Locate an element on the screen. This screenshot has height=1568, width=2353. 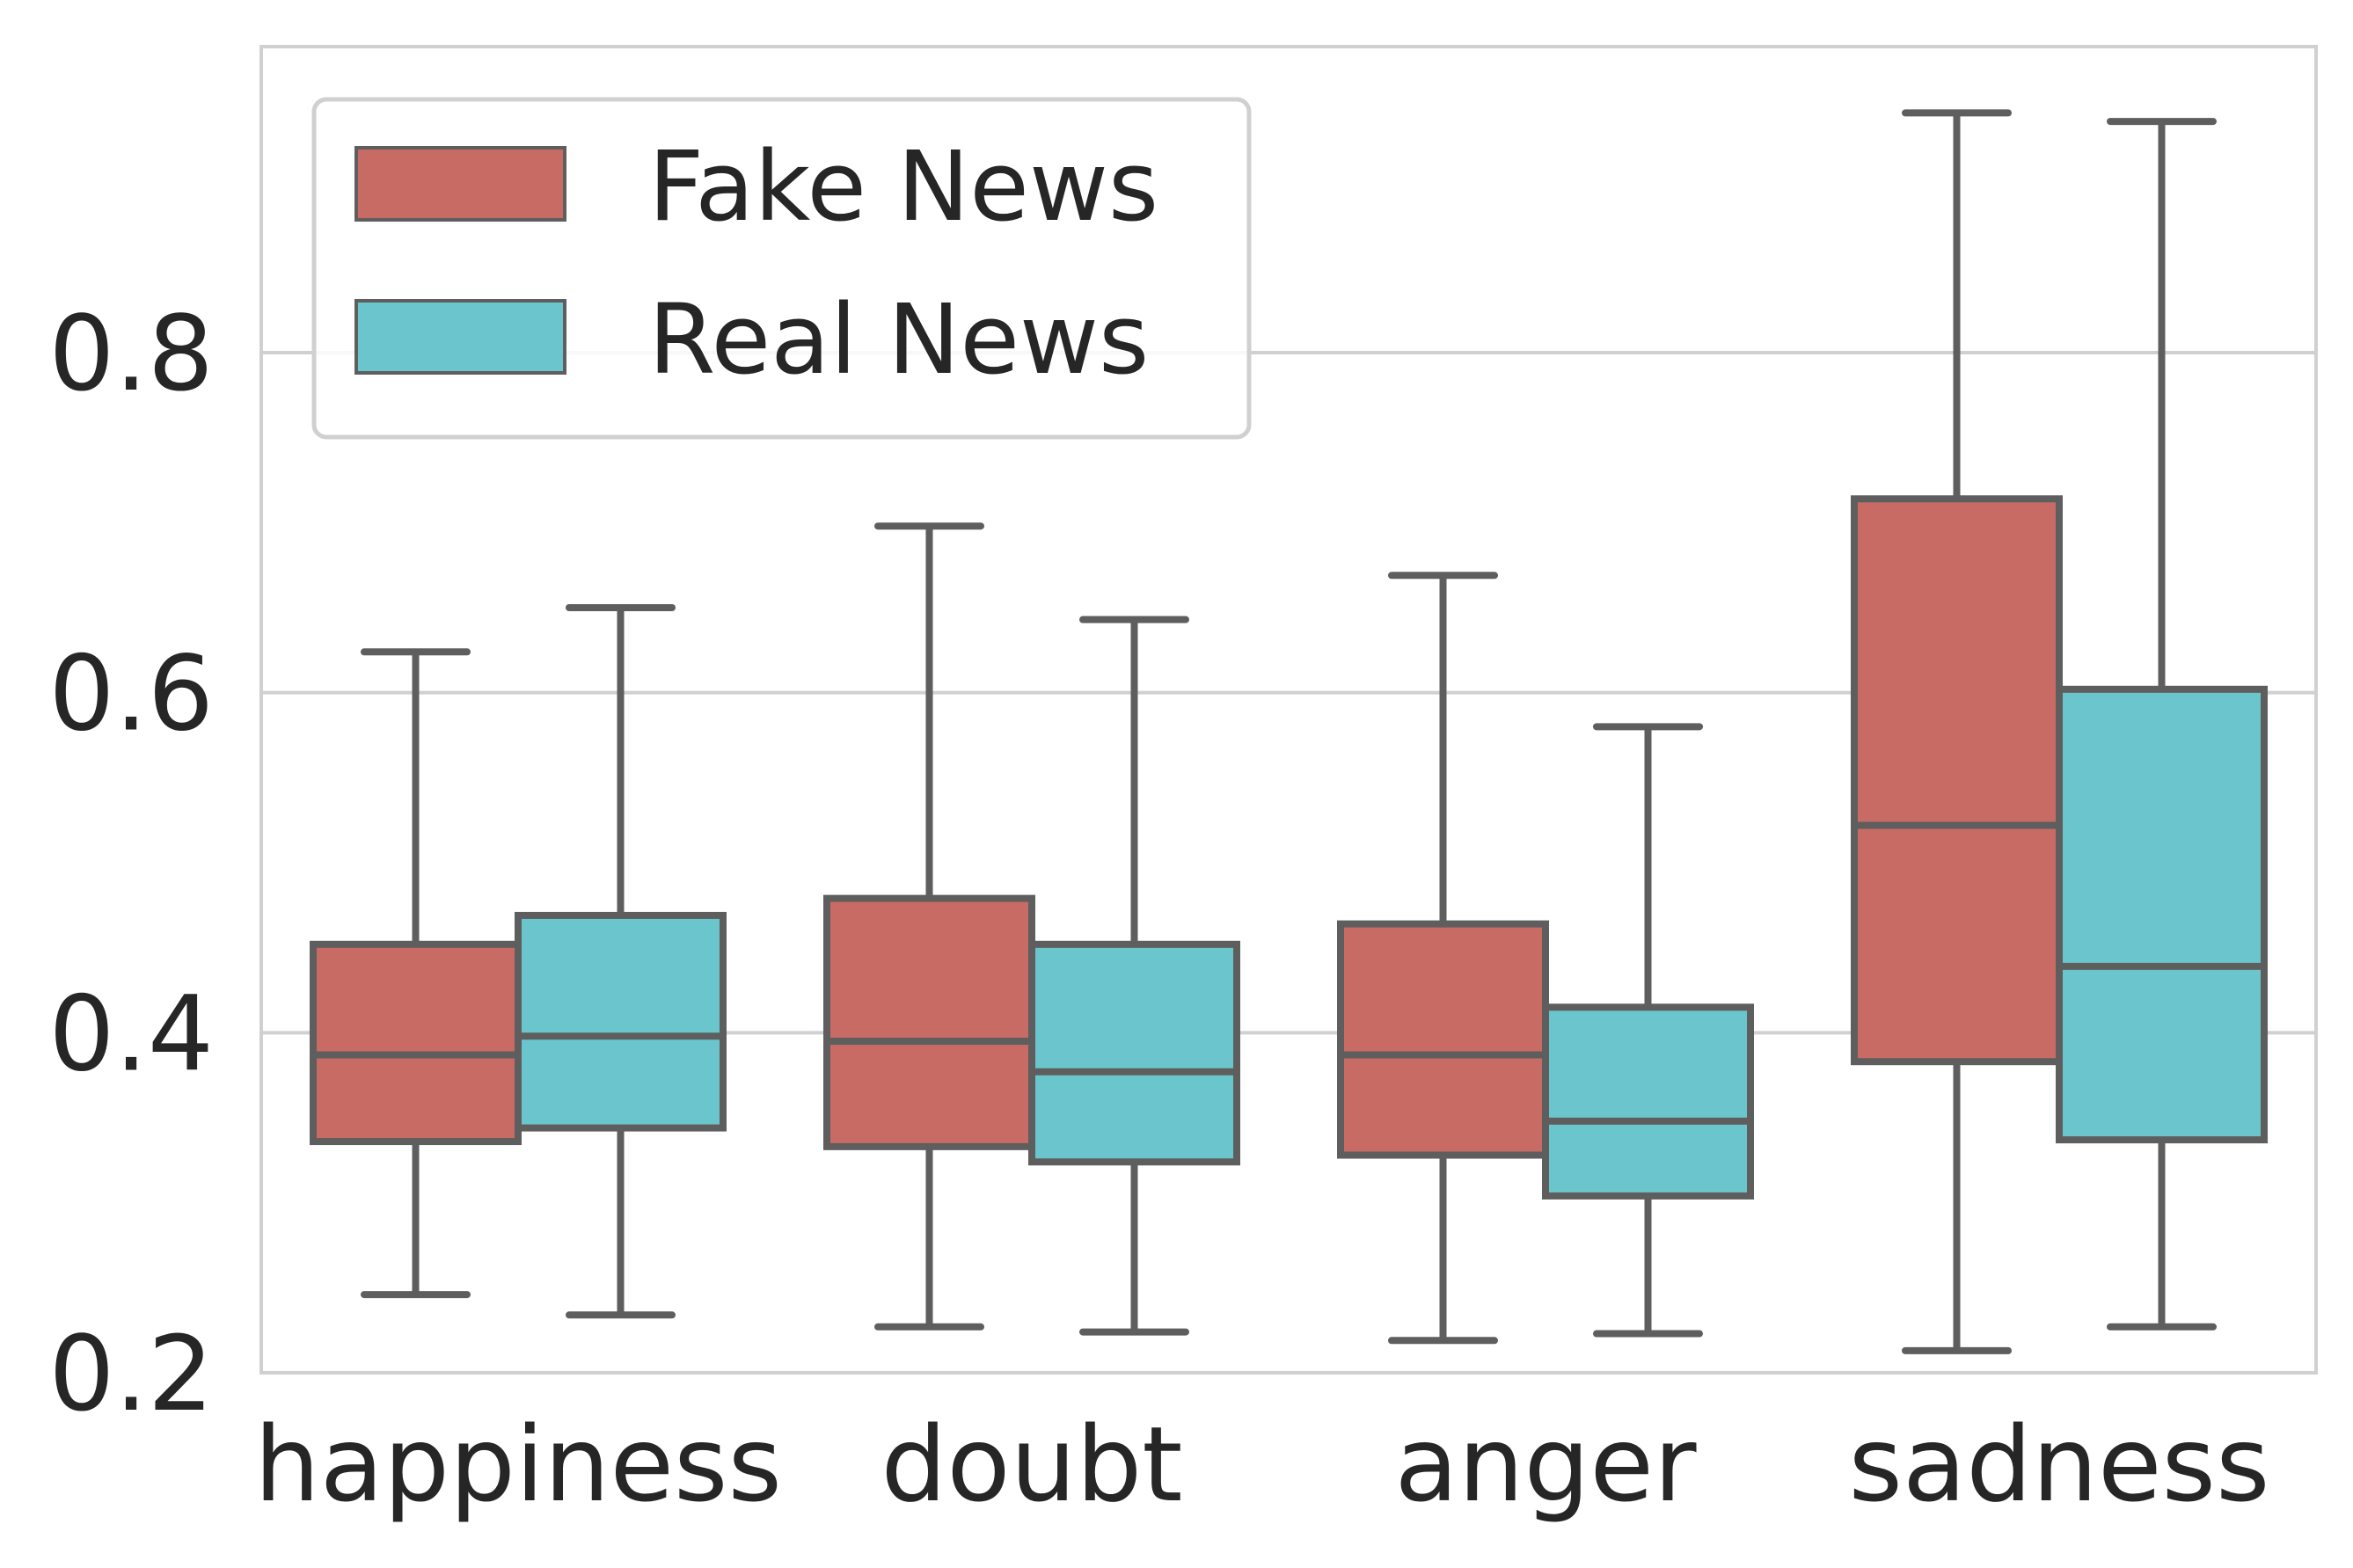
box-doubt-real is located at coordinates (1134, 976).